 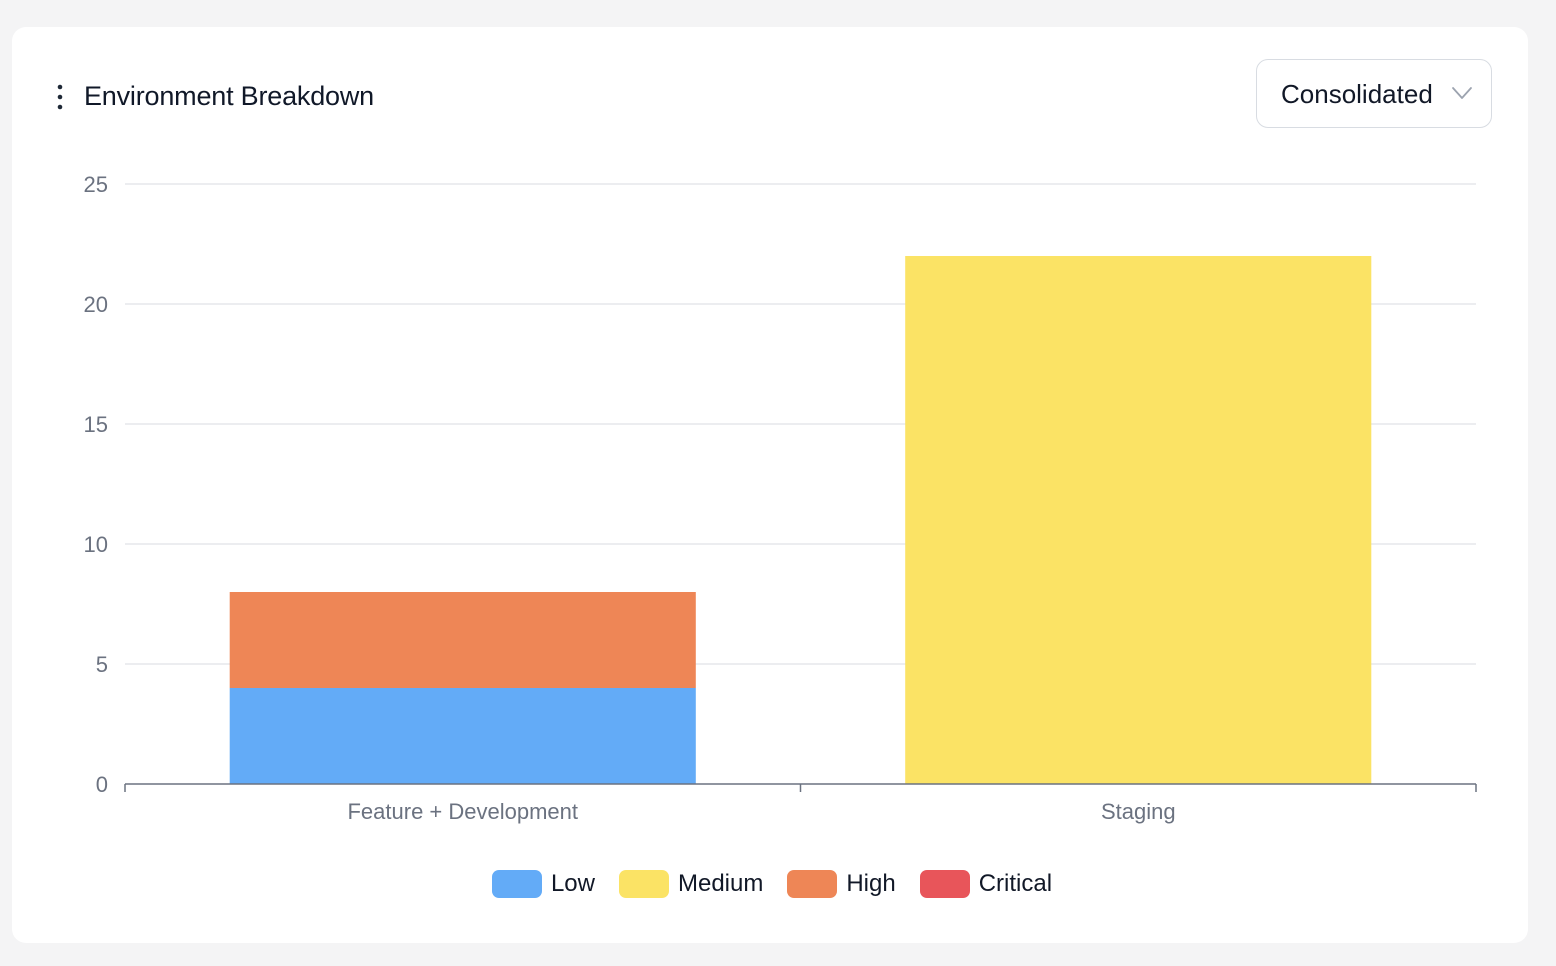 What do you see at coordinates (1462, 93) in the screenshot?
I see `chevron-down-icon` at bounding box center [1462, 93].